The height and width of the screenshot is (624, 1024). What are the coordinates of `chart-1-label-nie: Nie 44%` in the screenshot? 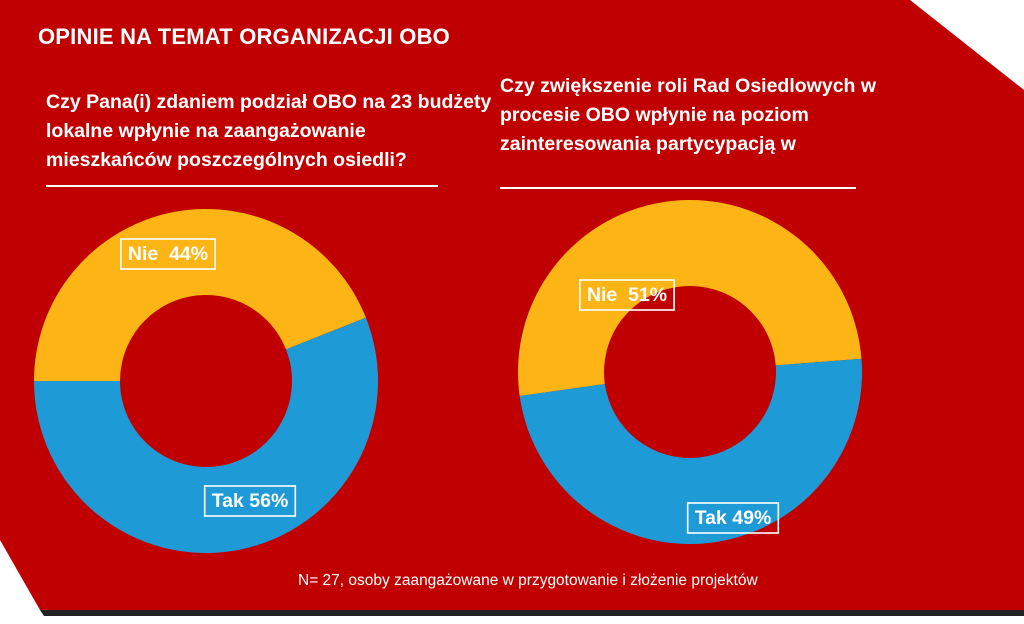 It's located at (168, 254).